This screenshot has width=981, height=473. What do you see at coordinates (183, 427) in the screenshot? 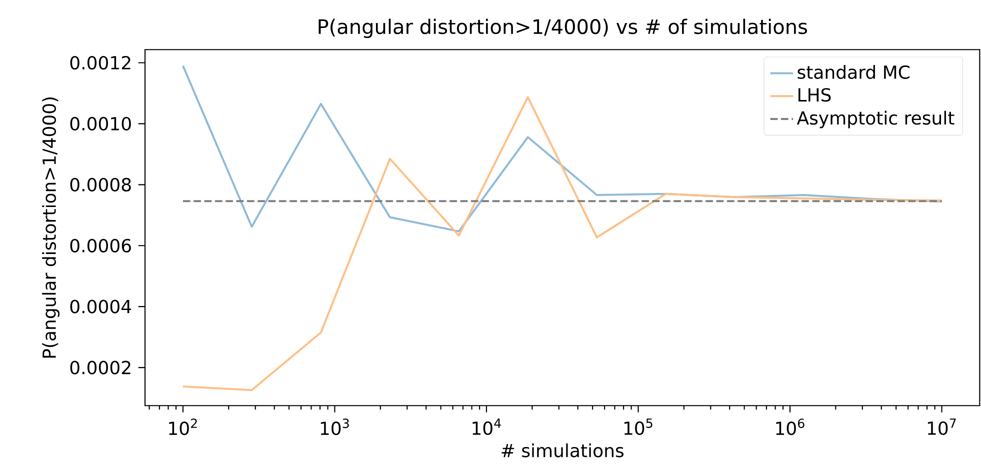
I see `x-tick-label: 10$^{2}$` at bounding box center [183, 427].